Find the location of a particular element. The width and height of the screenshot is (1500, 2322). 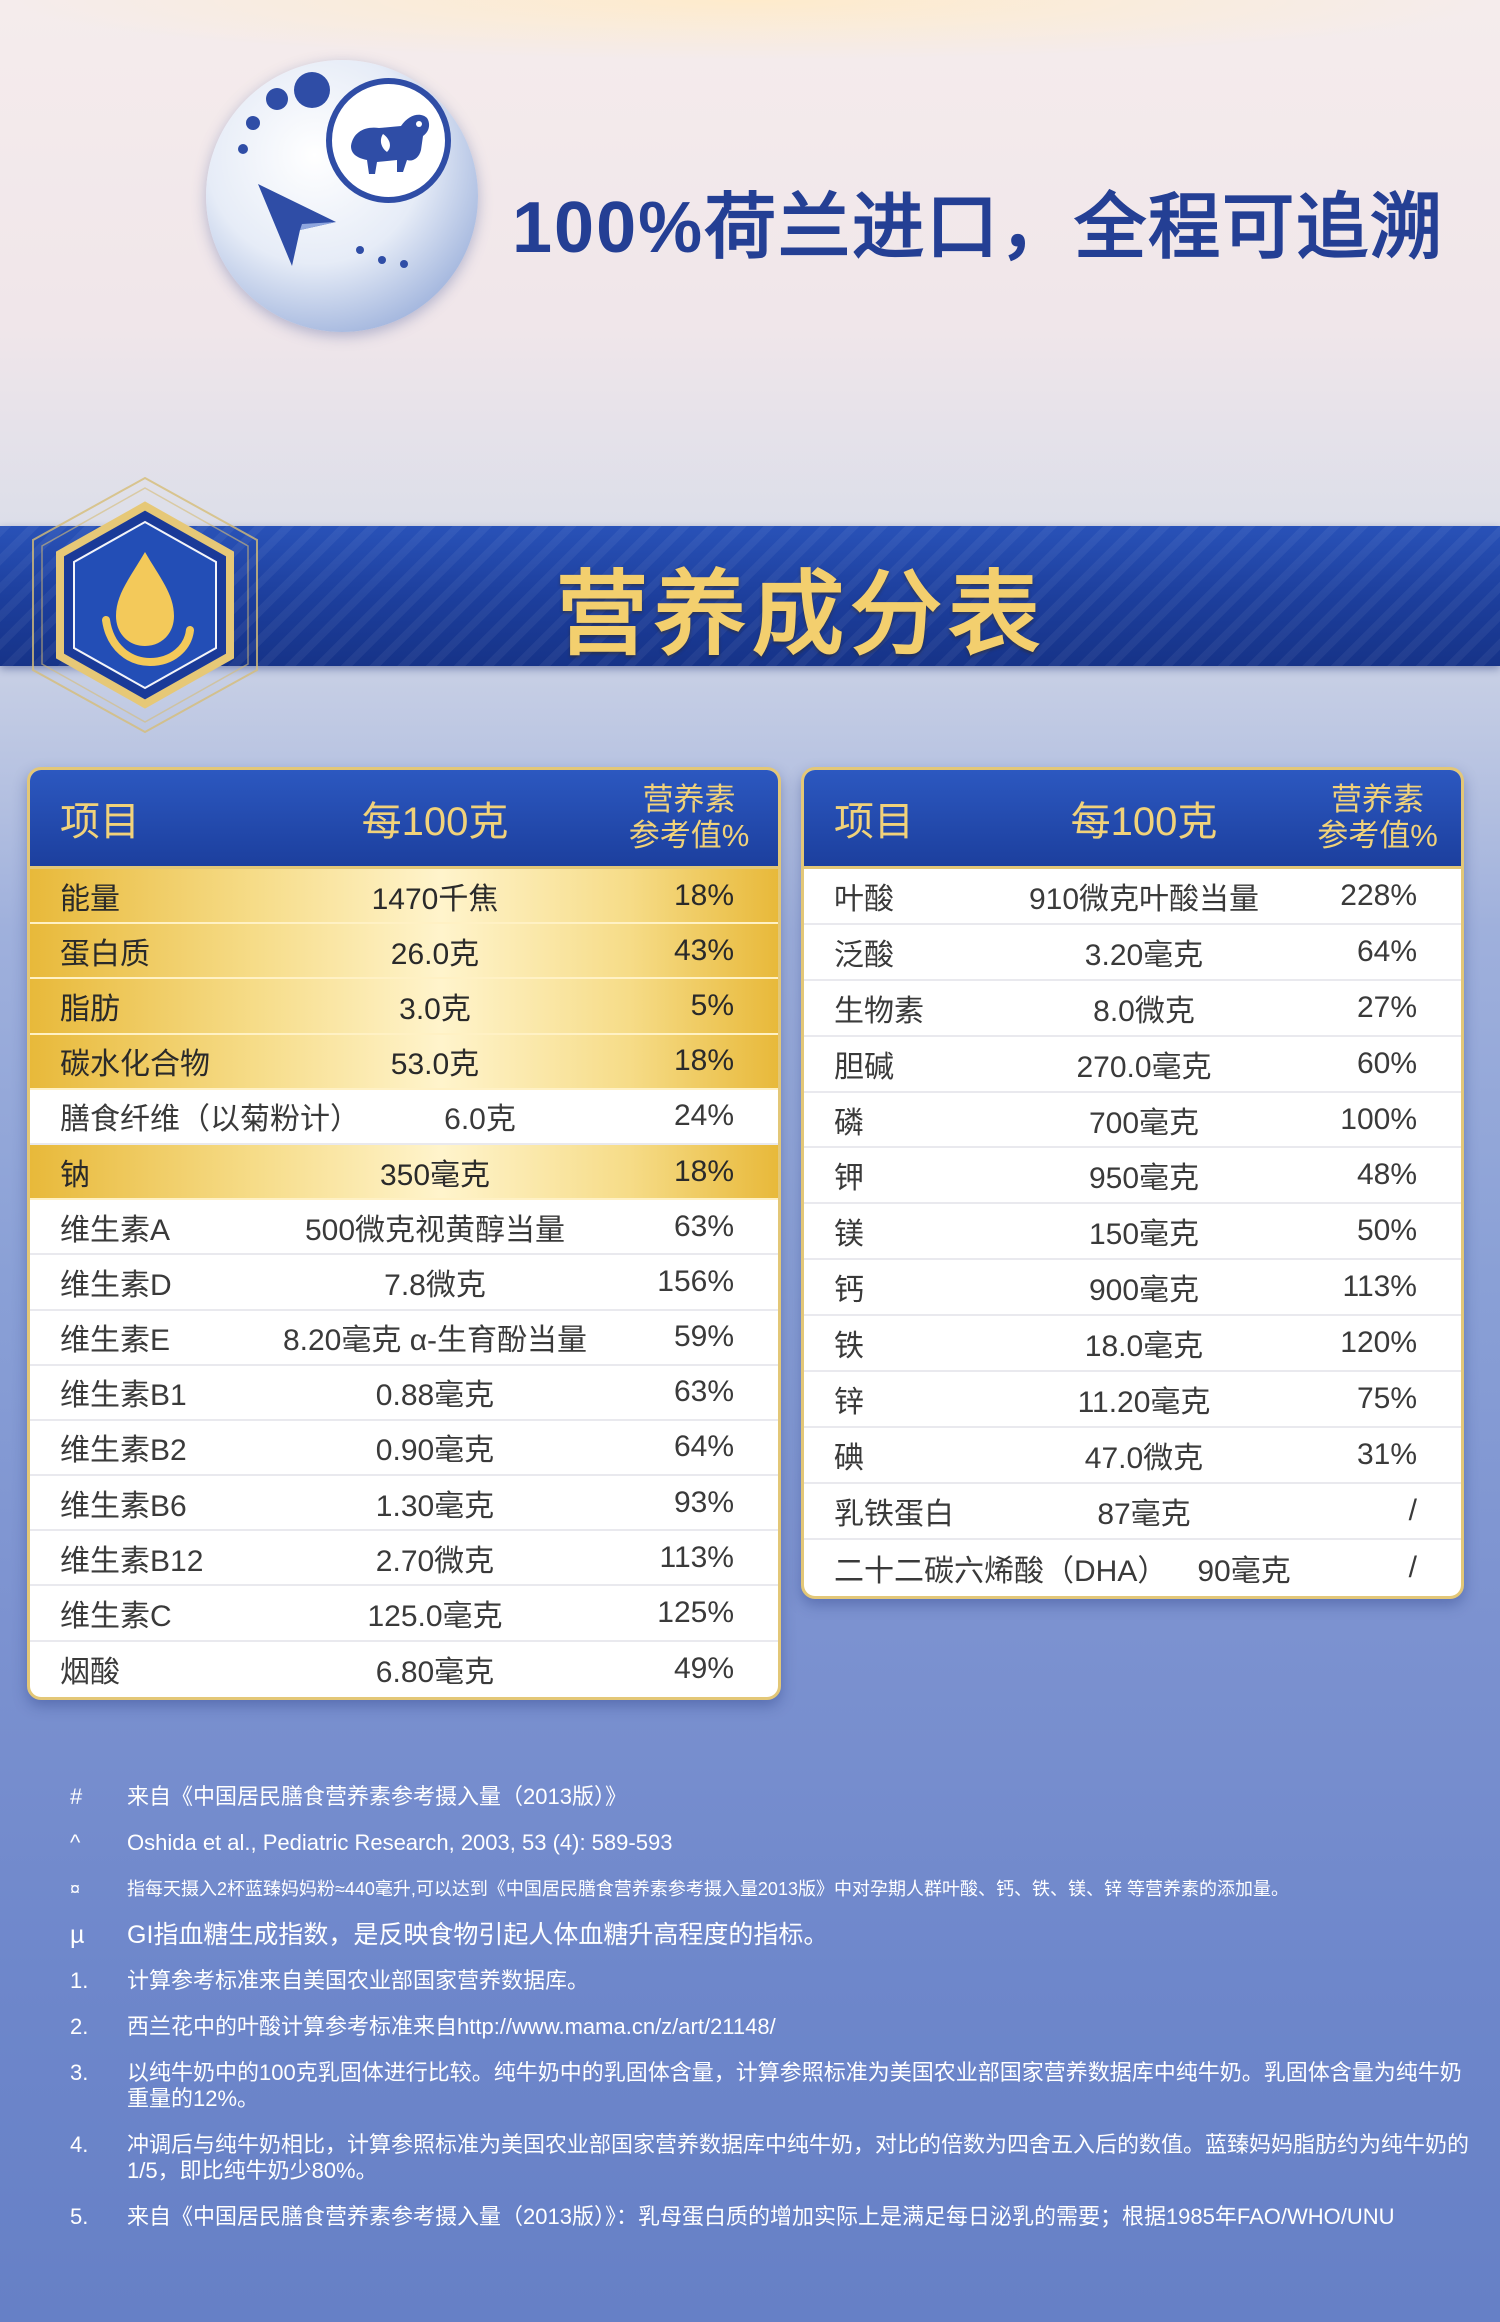

nutrient-name: 乳铁蛋白 is located at coordinates (894, 1514).